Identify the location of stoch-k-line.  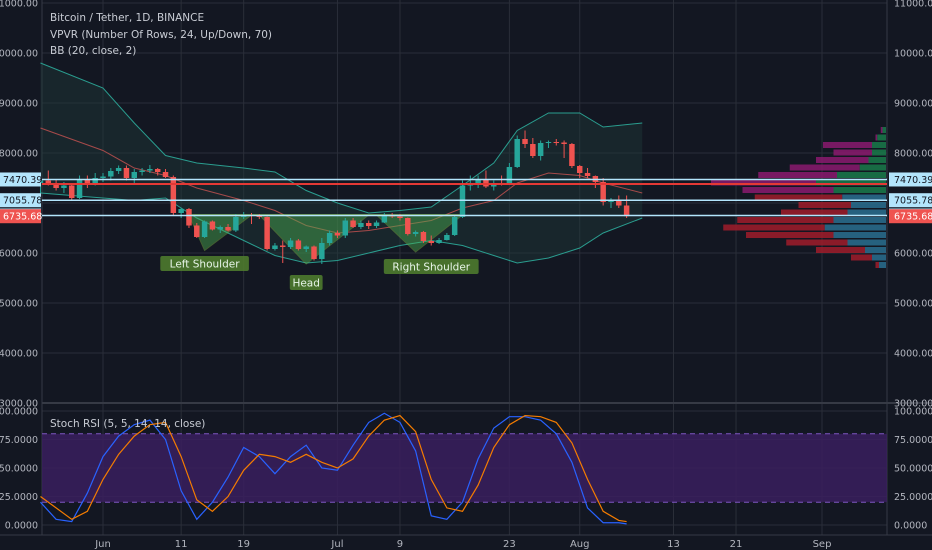
(333, 468).